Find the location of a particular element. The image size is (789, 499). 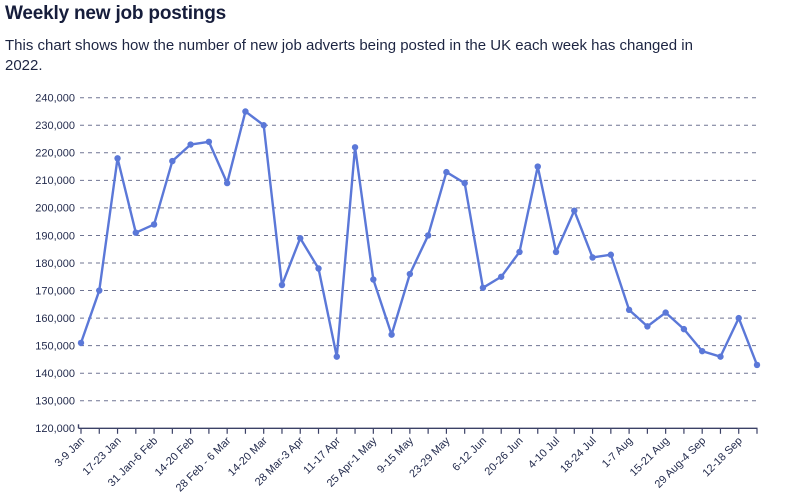

y-tick-label: 180,000 is located at coordinates (55, 264).